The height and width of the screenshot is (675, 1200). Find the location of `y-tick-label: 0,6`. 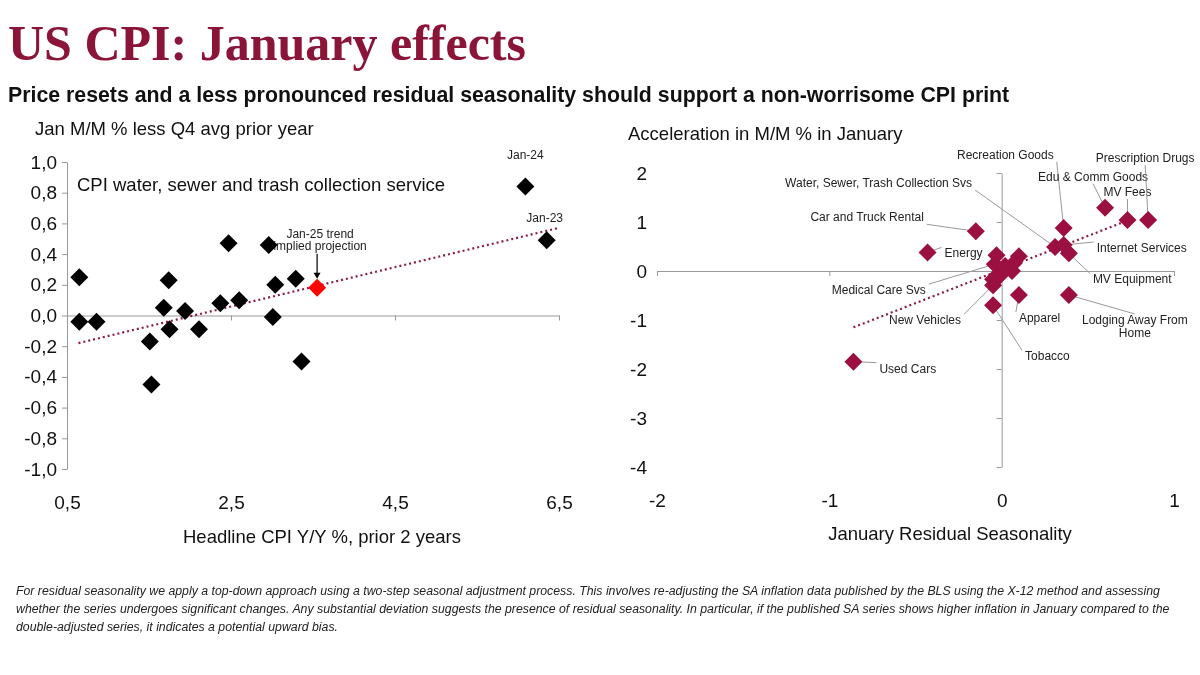

y-tick-label: 0,6 is located at coordinates (43, 223).